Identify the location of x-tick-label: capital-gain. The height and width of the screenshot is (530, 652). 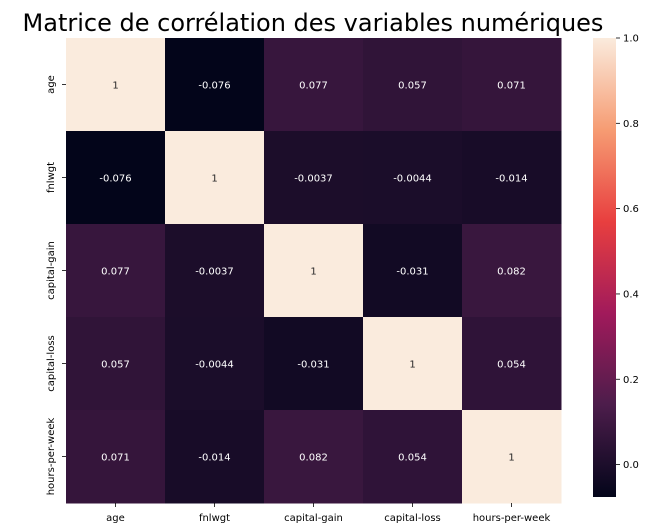
(313, 518).